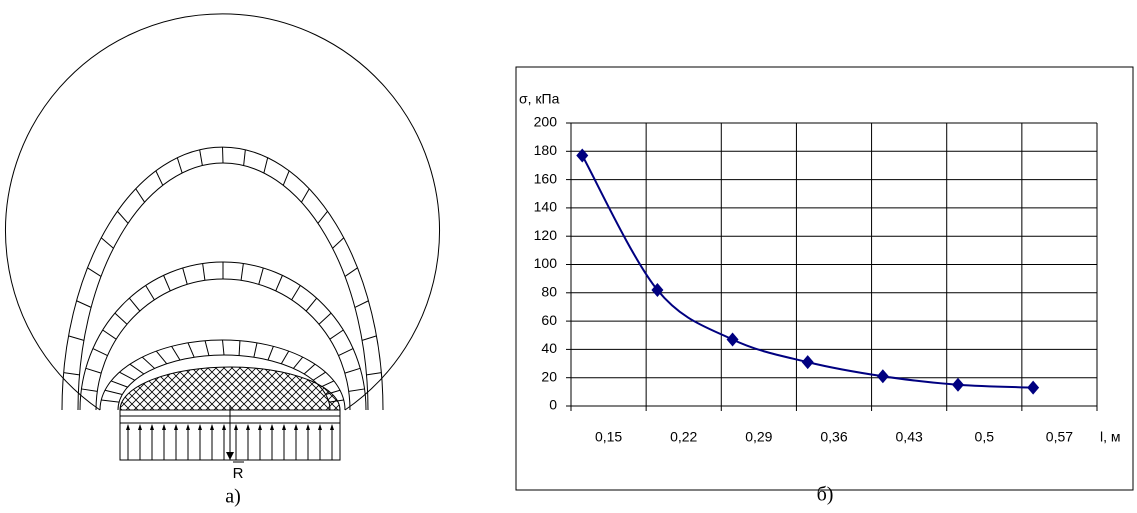 This screenshot has width=1137, height=513. I want to click on force-label: R, so click(238, 473).